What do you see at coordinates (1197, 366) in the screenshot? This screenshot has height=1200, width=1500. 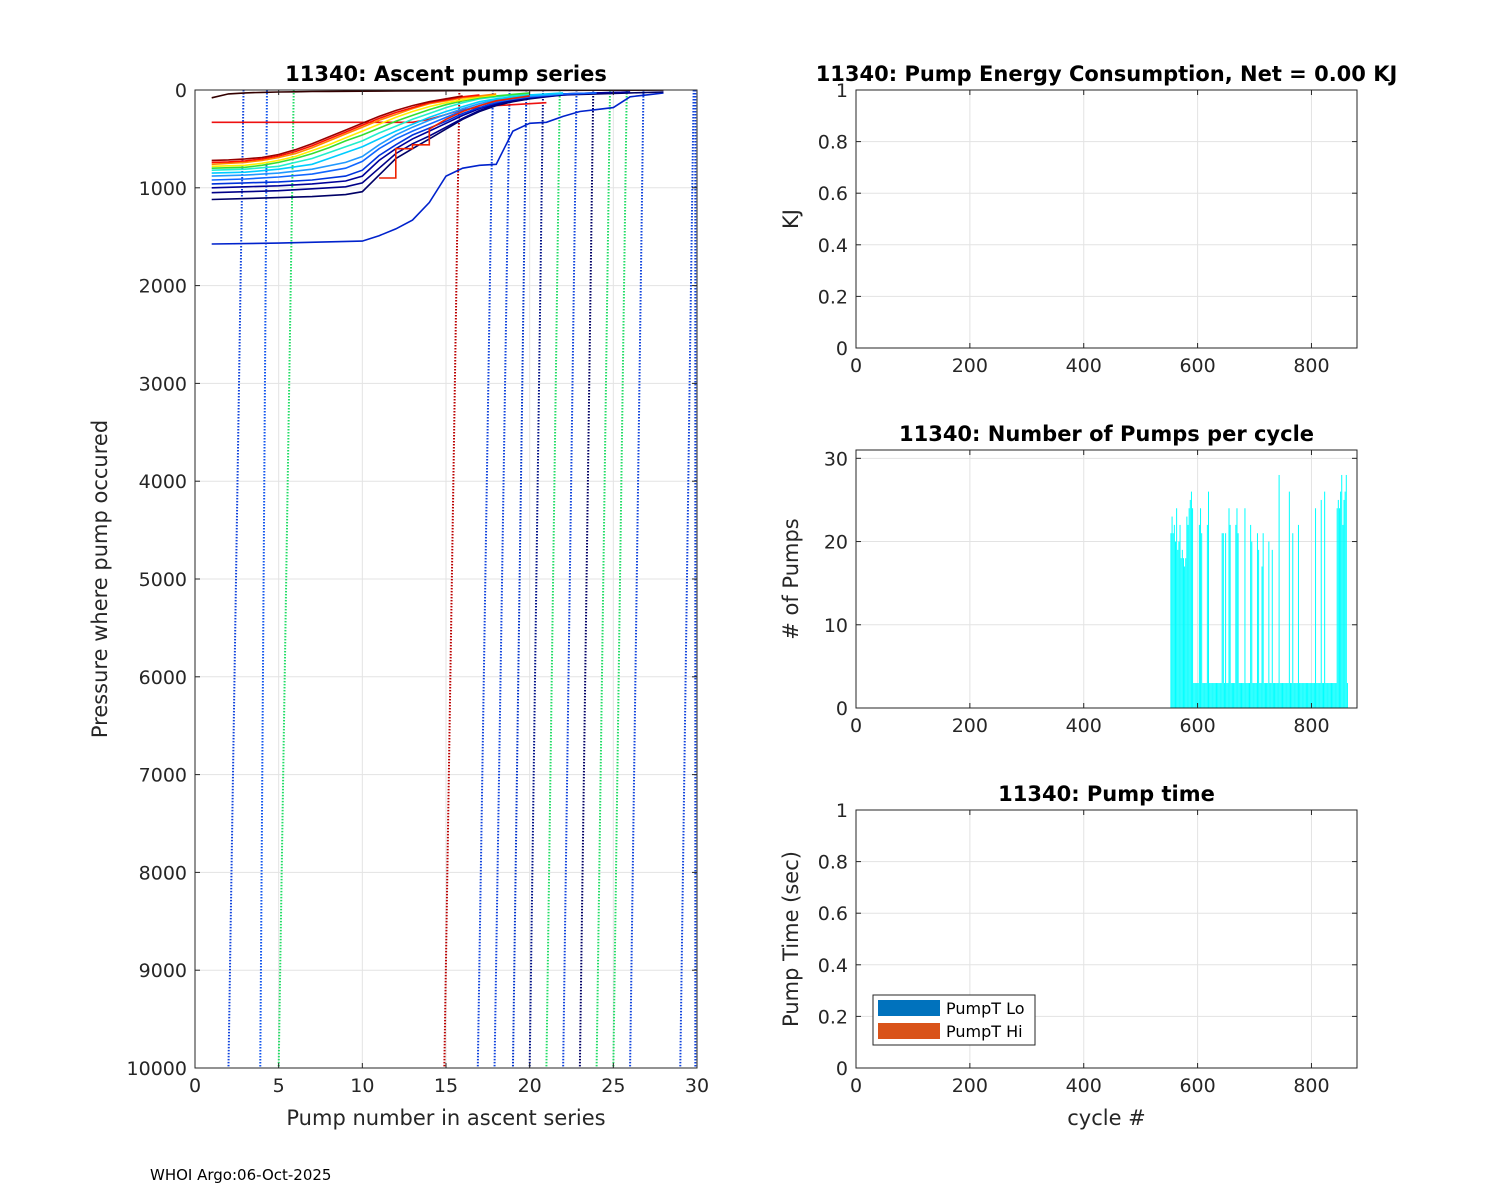 I see `energy-xtick-label: 600` at bounding box center [1197, 366].